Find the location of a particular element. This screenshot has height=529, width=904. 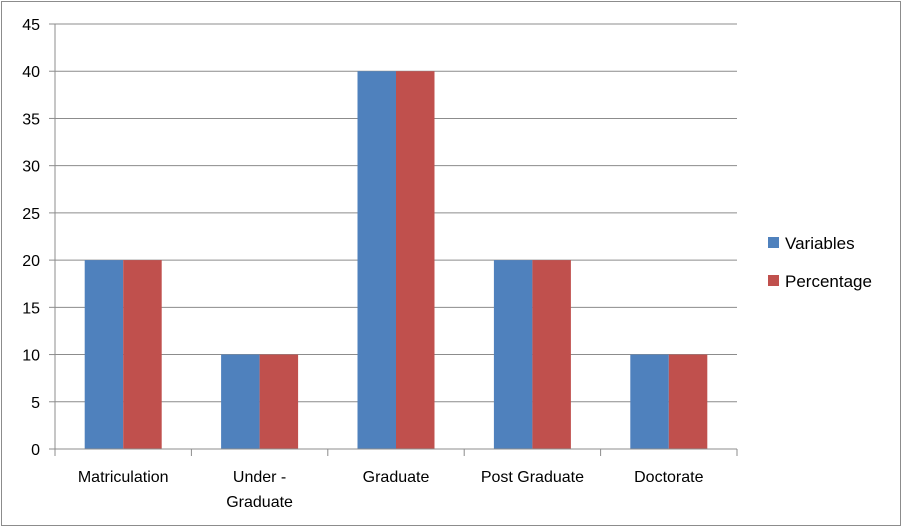

x-tick-label: Post Graduate is located at coordinates (532, 477).